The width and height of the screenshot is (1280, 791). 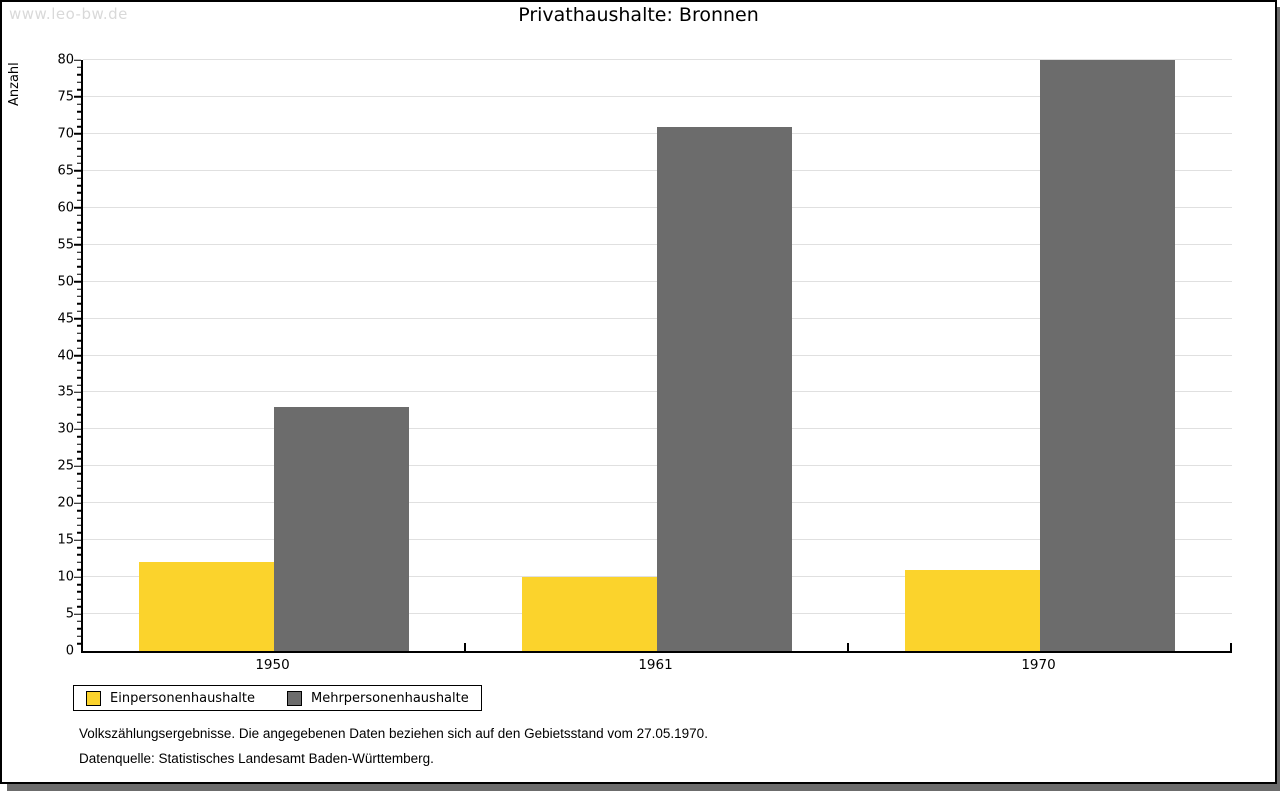 I want to click on bar-einpersonenhaushalte-1970, so click(x=972, y=610).